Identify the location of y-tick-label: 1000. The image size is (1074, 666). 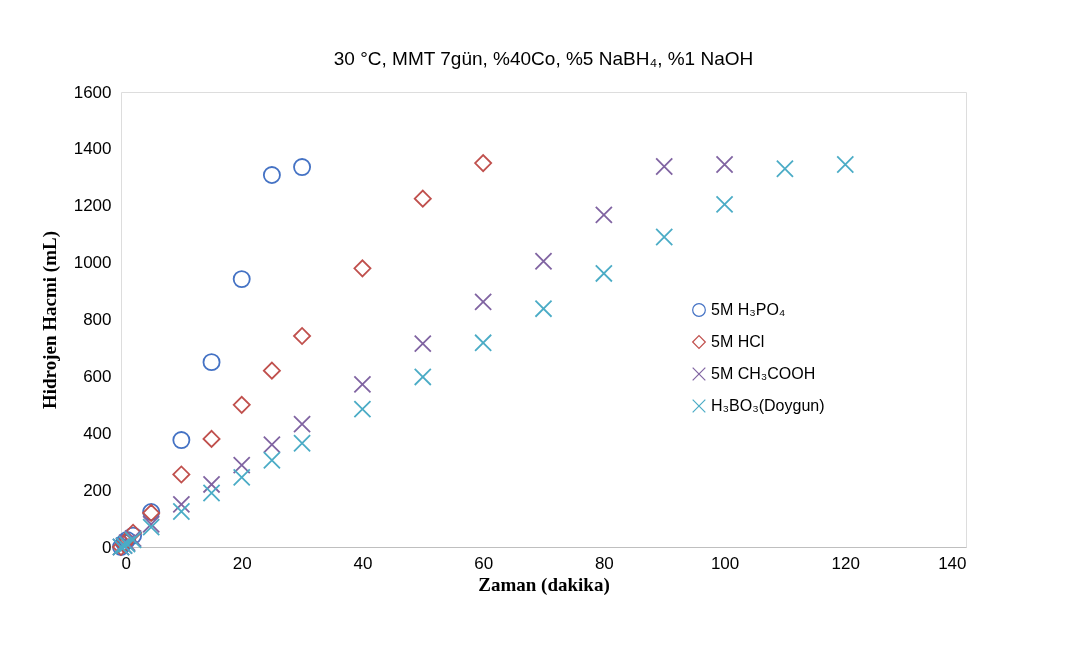
(92, 263).